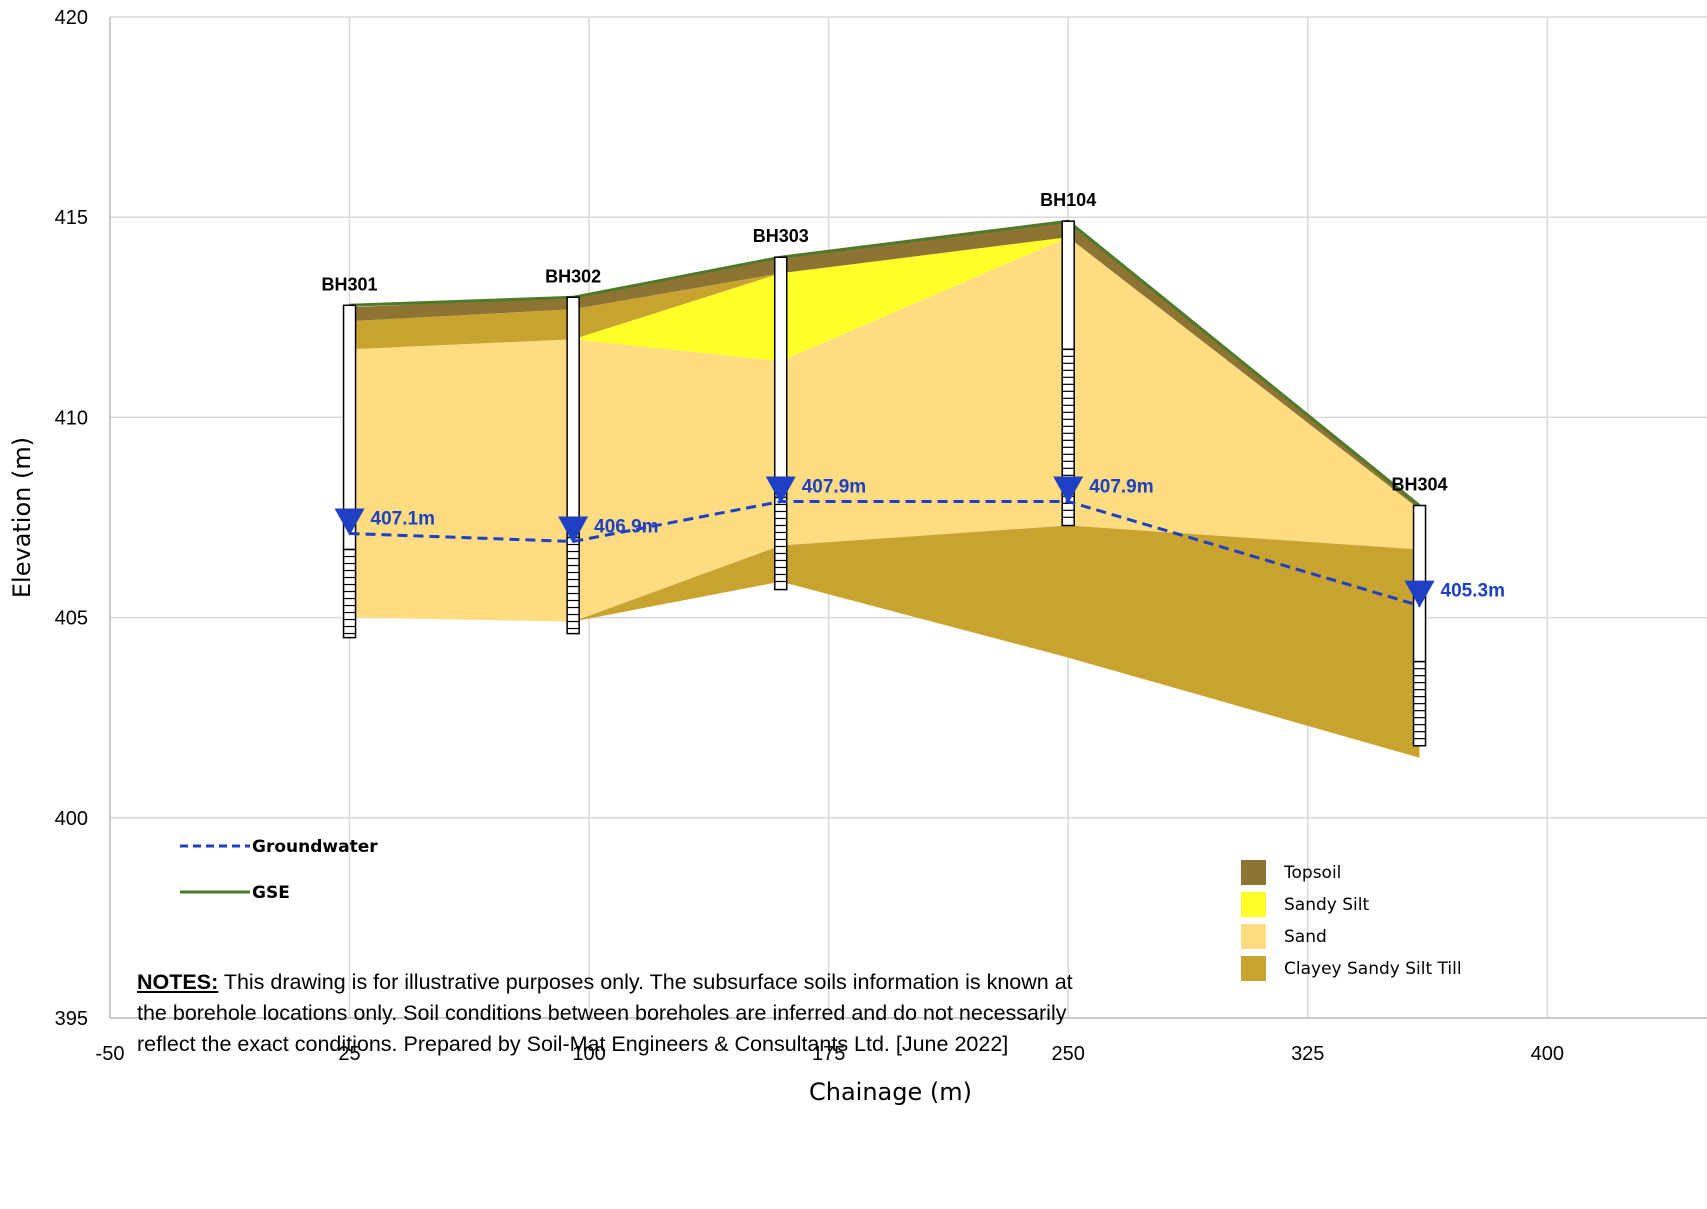 The image size is (1707, 1209). What do you see at coordinates (315, 847) in the screenshot?
I see `legend-label-groundwater: Groundwater` at bounding box center [315, 847].